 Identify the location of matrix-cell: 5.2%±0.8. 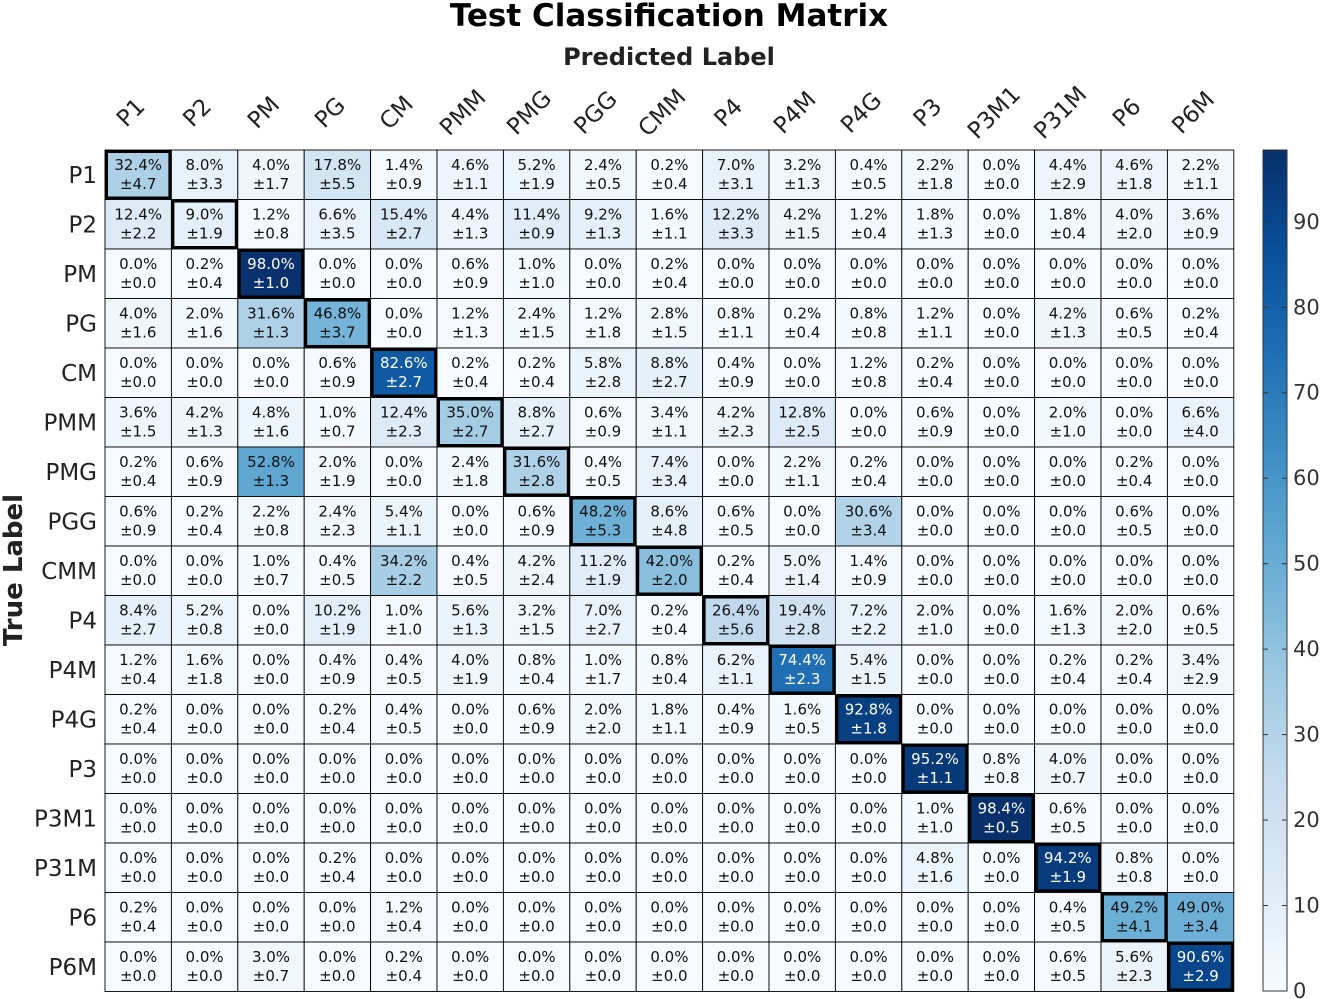
(204, 620).